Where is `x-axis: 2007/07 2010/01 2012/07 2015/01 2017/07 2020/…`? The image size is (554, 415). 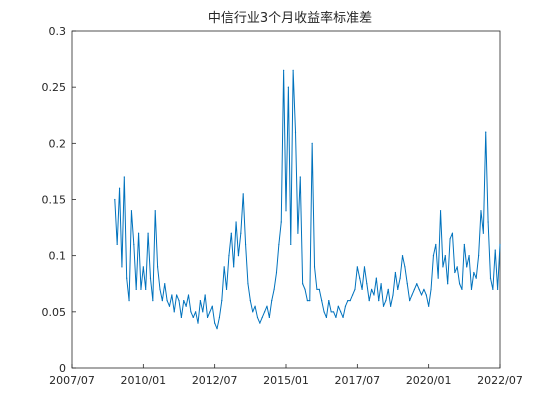 x-axis: 2007/07 2010/01 2012/07 2015/01 2017/07 2020/… is located at coordinates (286, 375).